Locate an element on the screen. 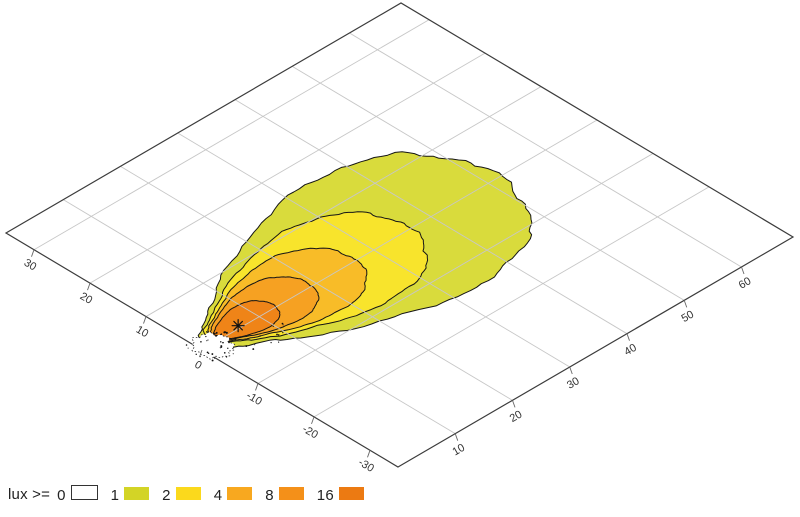  legend-items: 0 1 2 4 8 16 is located at coordinates (217, 494).